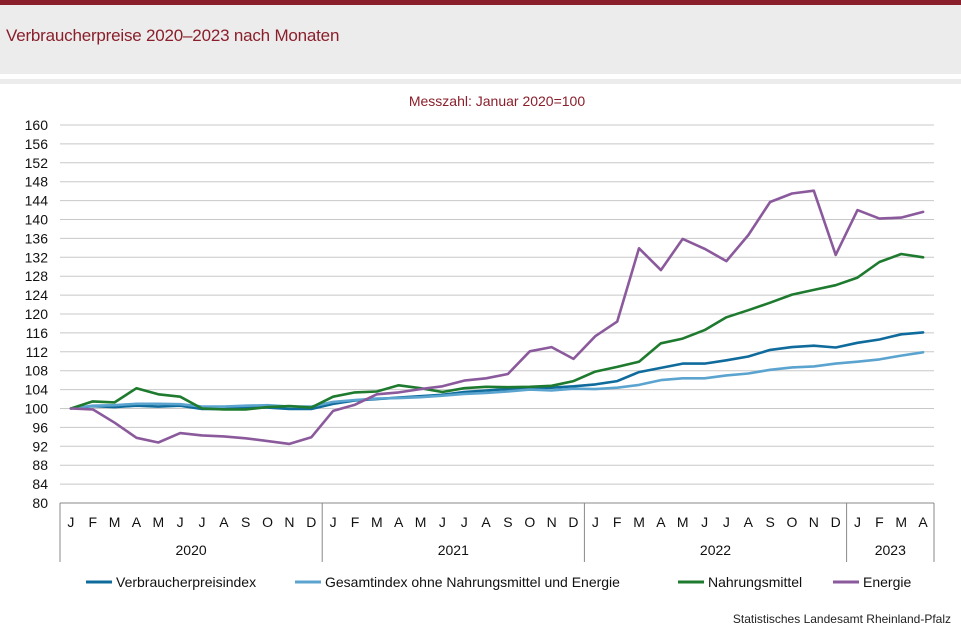 Image resolution: width=961 pixels, height=631 pixels. I want to click on legend-label: Verbraucherpreisindex, so click(186, 582).